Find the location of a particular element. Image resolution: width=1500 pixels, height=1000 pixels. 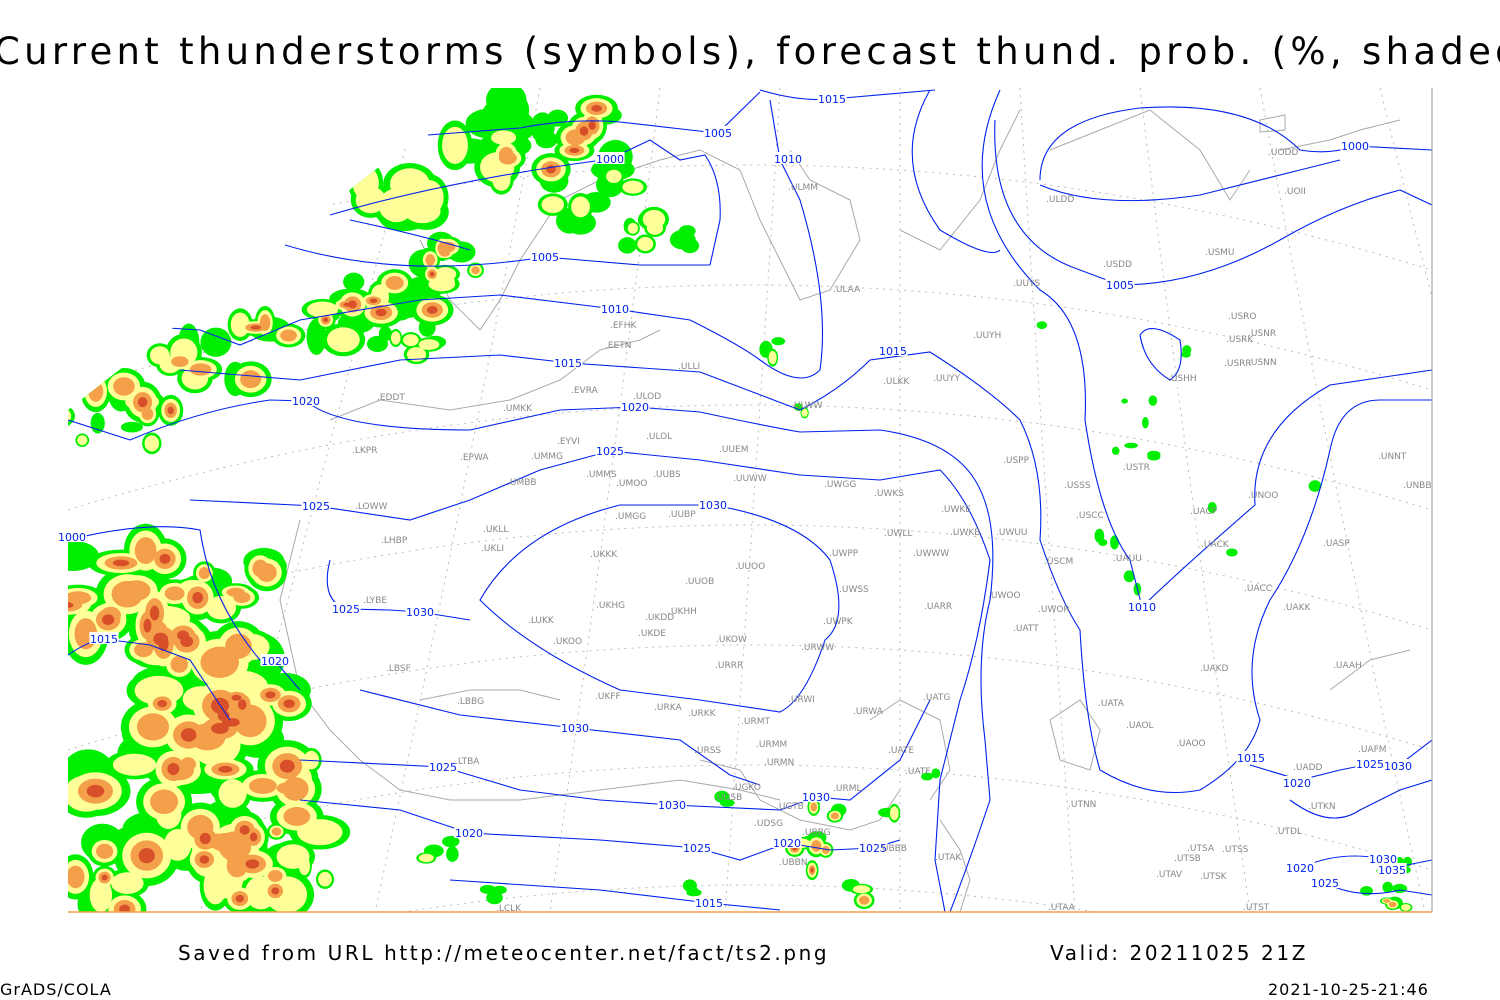

isobar-label: 1005 is located at coordinates (1120, 285).